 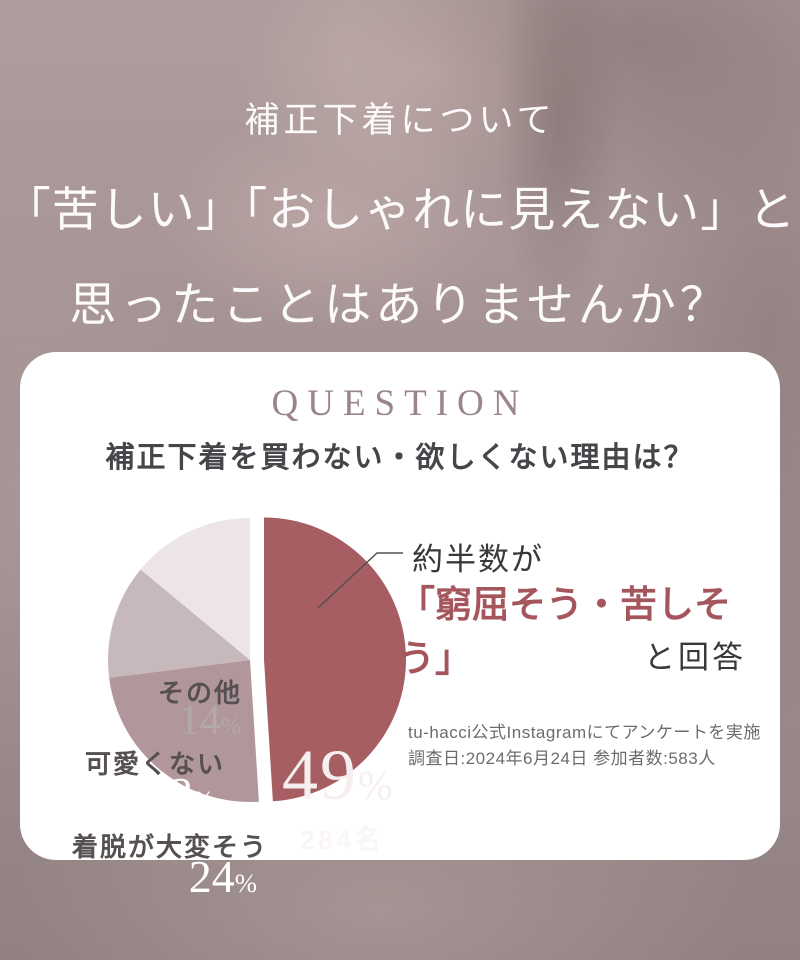 I want to click on question-eyebrow: QUESTION, so click(x=400, y=403).